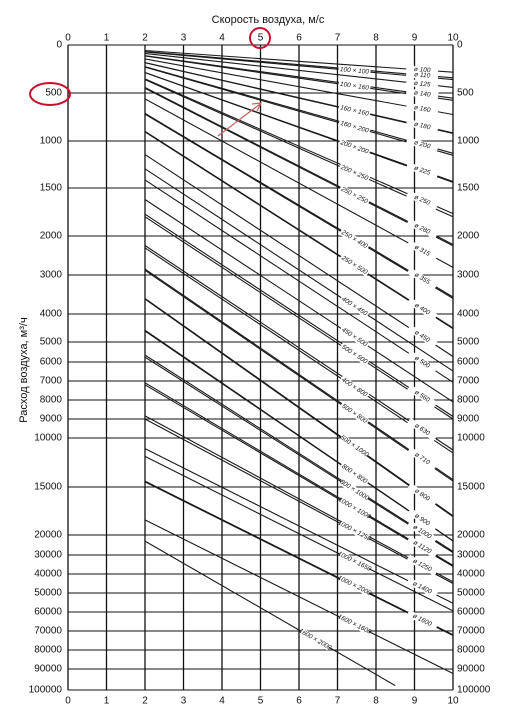 Image resolution: width=506 pixels, height=724 pixels. Describe the element at coordinates (422, 94) in the screenshot. I see `series-label: ø 140` at that location.